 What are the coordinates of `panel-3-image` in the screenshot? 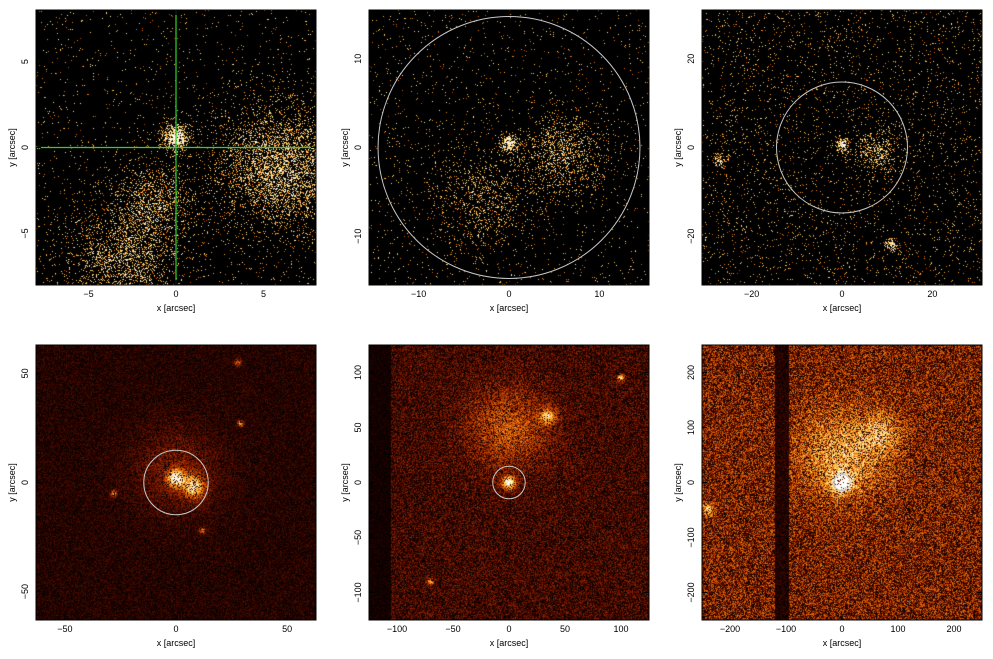 It's located at (842, 147).